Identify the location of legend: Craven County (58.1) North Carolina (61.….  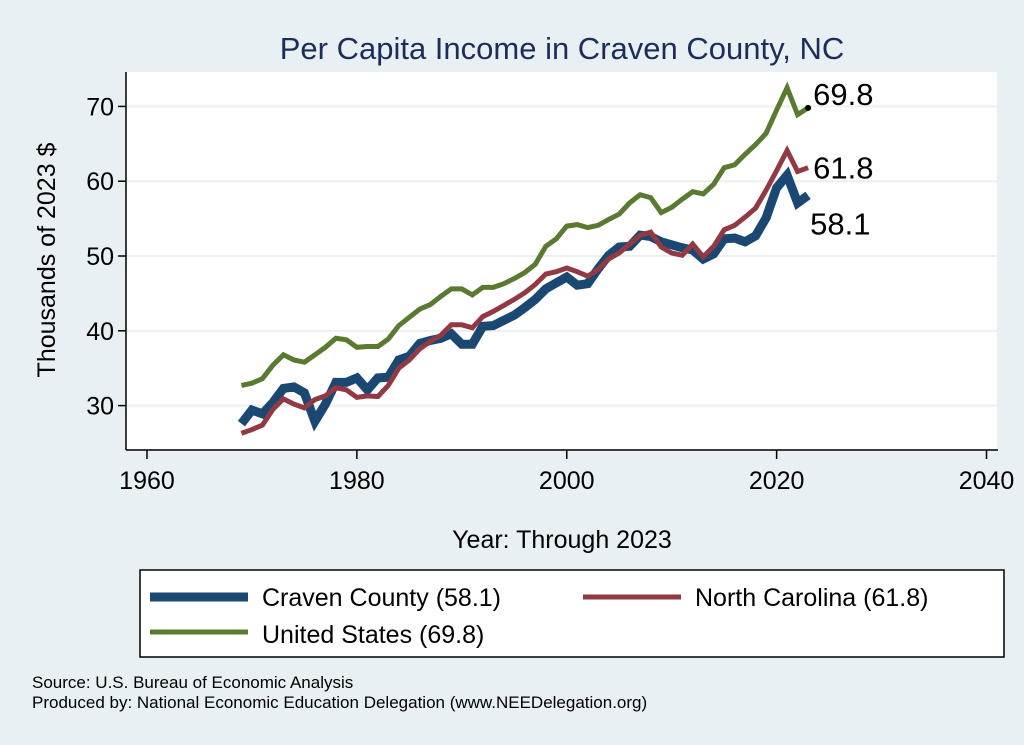
(572, 613).